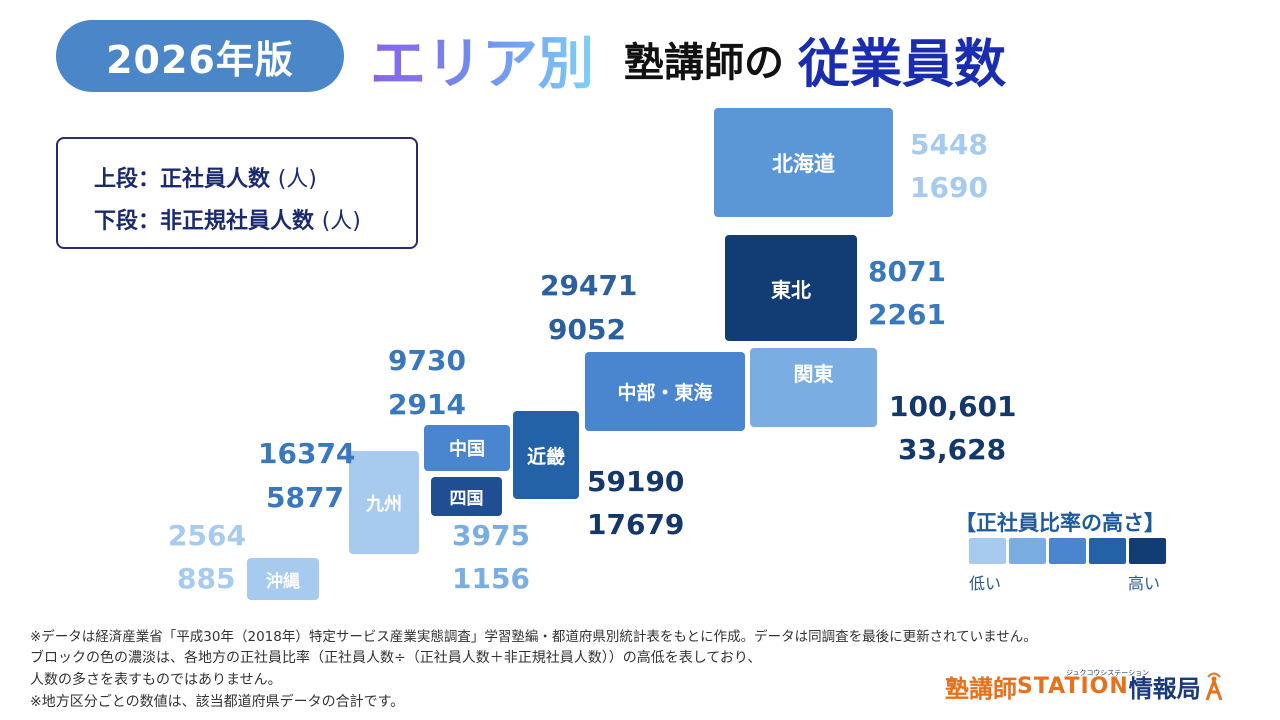 The width and height of the screenshot is (1280, 720). What do you see at coordinates (1164, 688) in the screenshot?
I see `logo-part-3: 情報局` at bounding box center [1164, 688].